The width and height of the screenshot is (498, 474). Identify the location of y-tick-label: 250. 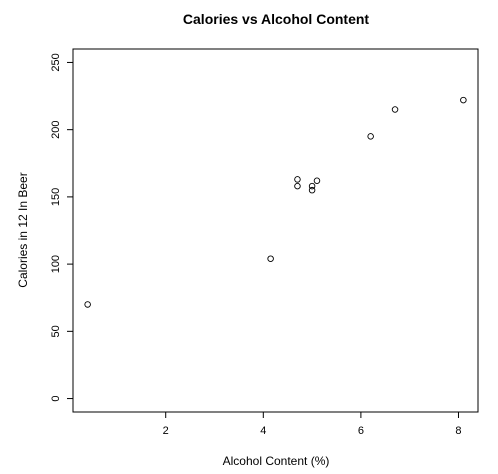
(56, 62).